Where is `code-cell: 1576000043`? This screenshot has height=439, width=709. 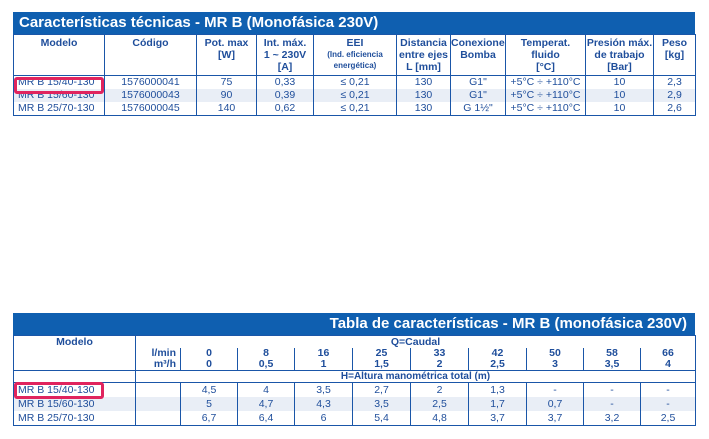
code-cell: 1576000043 is located at coordinates (150, 95).